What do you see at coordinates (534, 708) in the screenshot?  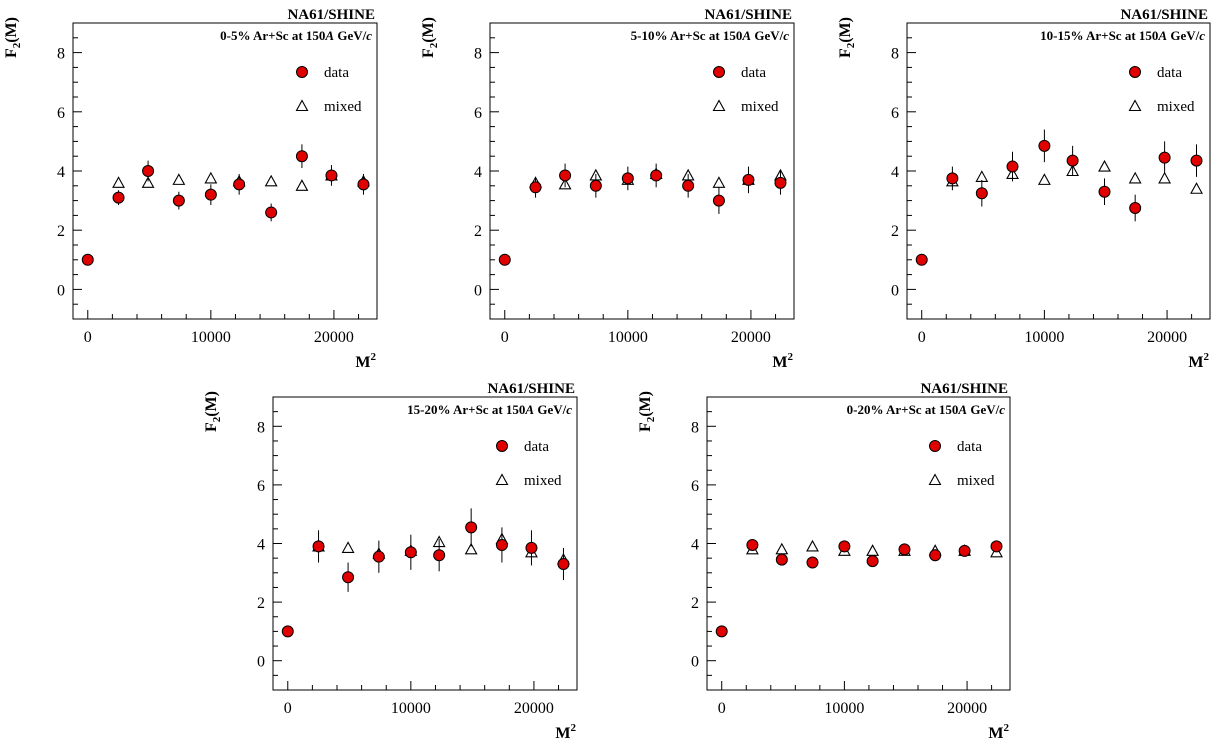 I see `x-tick-label: 20000` at bounding box center [534, 708].